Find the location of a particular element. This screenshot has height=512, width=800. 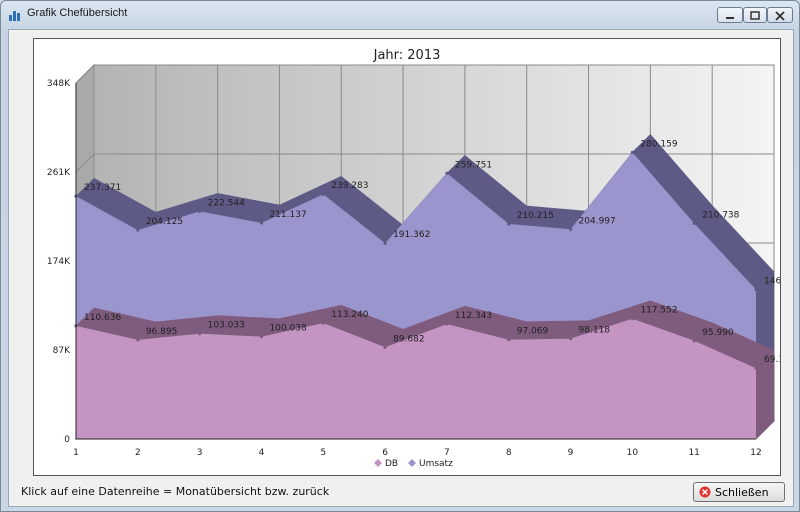

data-label-db: 112.343 is located at coordinates (473, 316).